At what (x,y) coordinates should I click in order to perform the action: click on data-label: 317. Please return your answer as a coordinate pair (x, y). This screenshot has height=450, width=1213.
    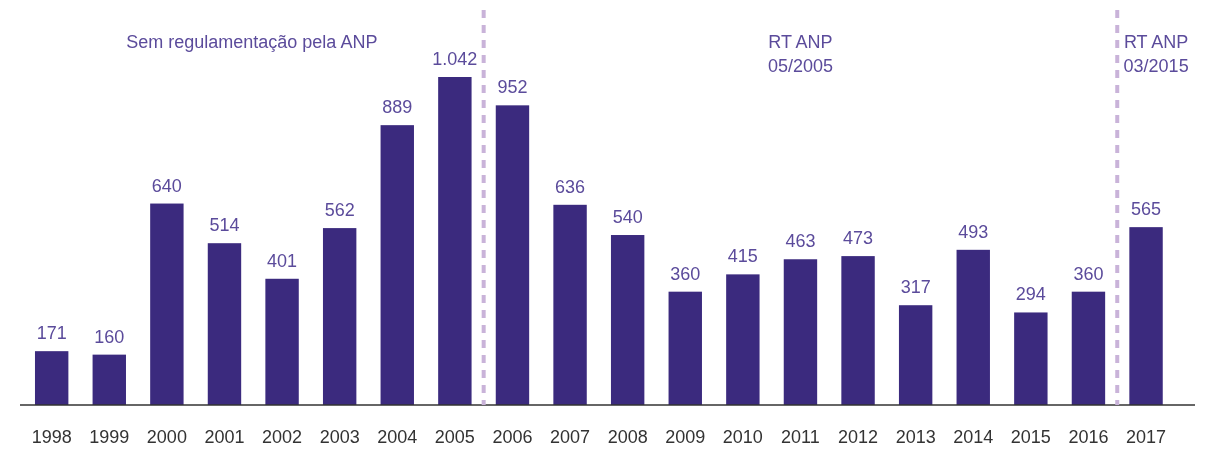
    Looking at the image, I should click on (915, 287).